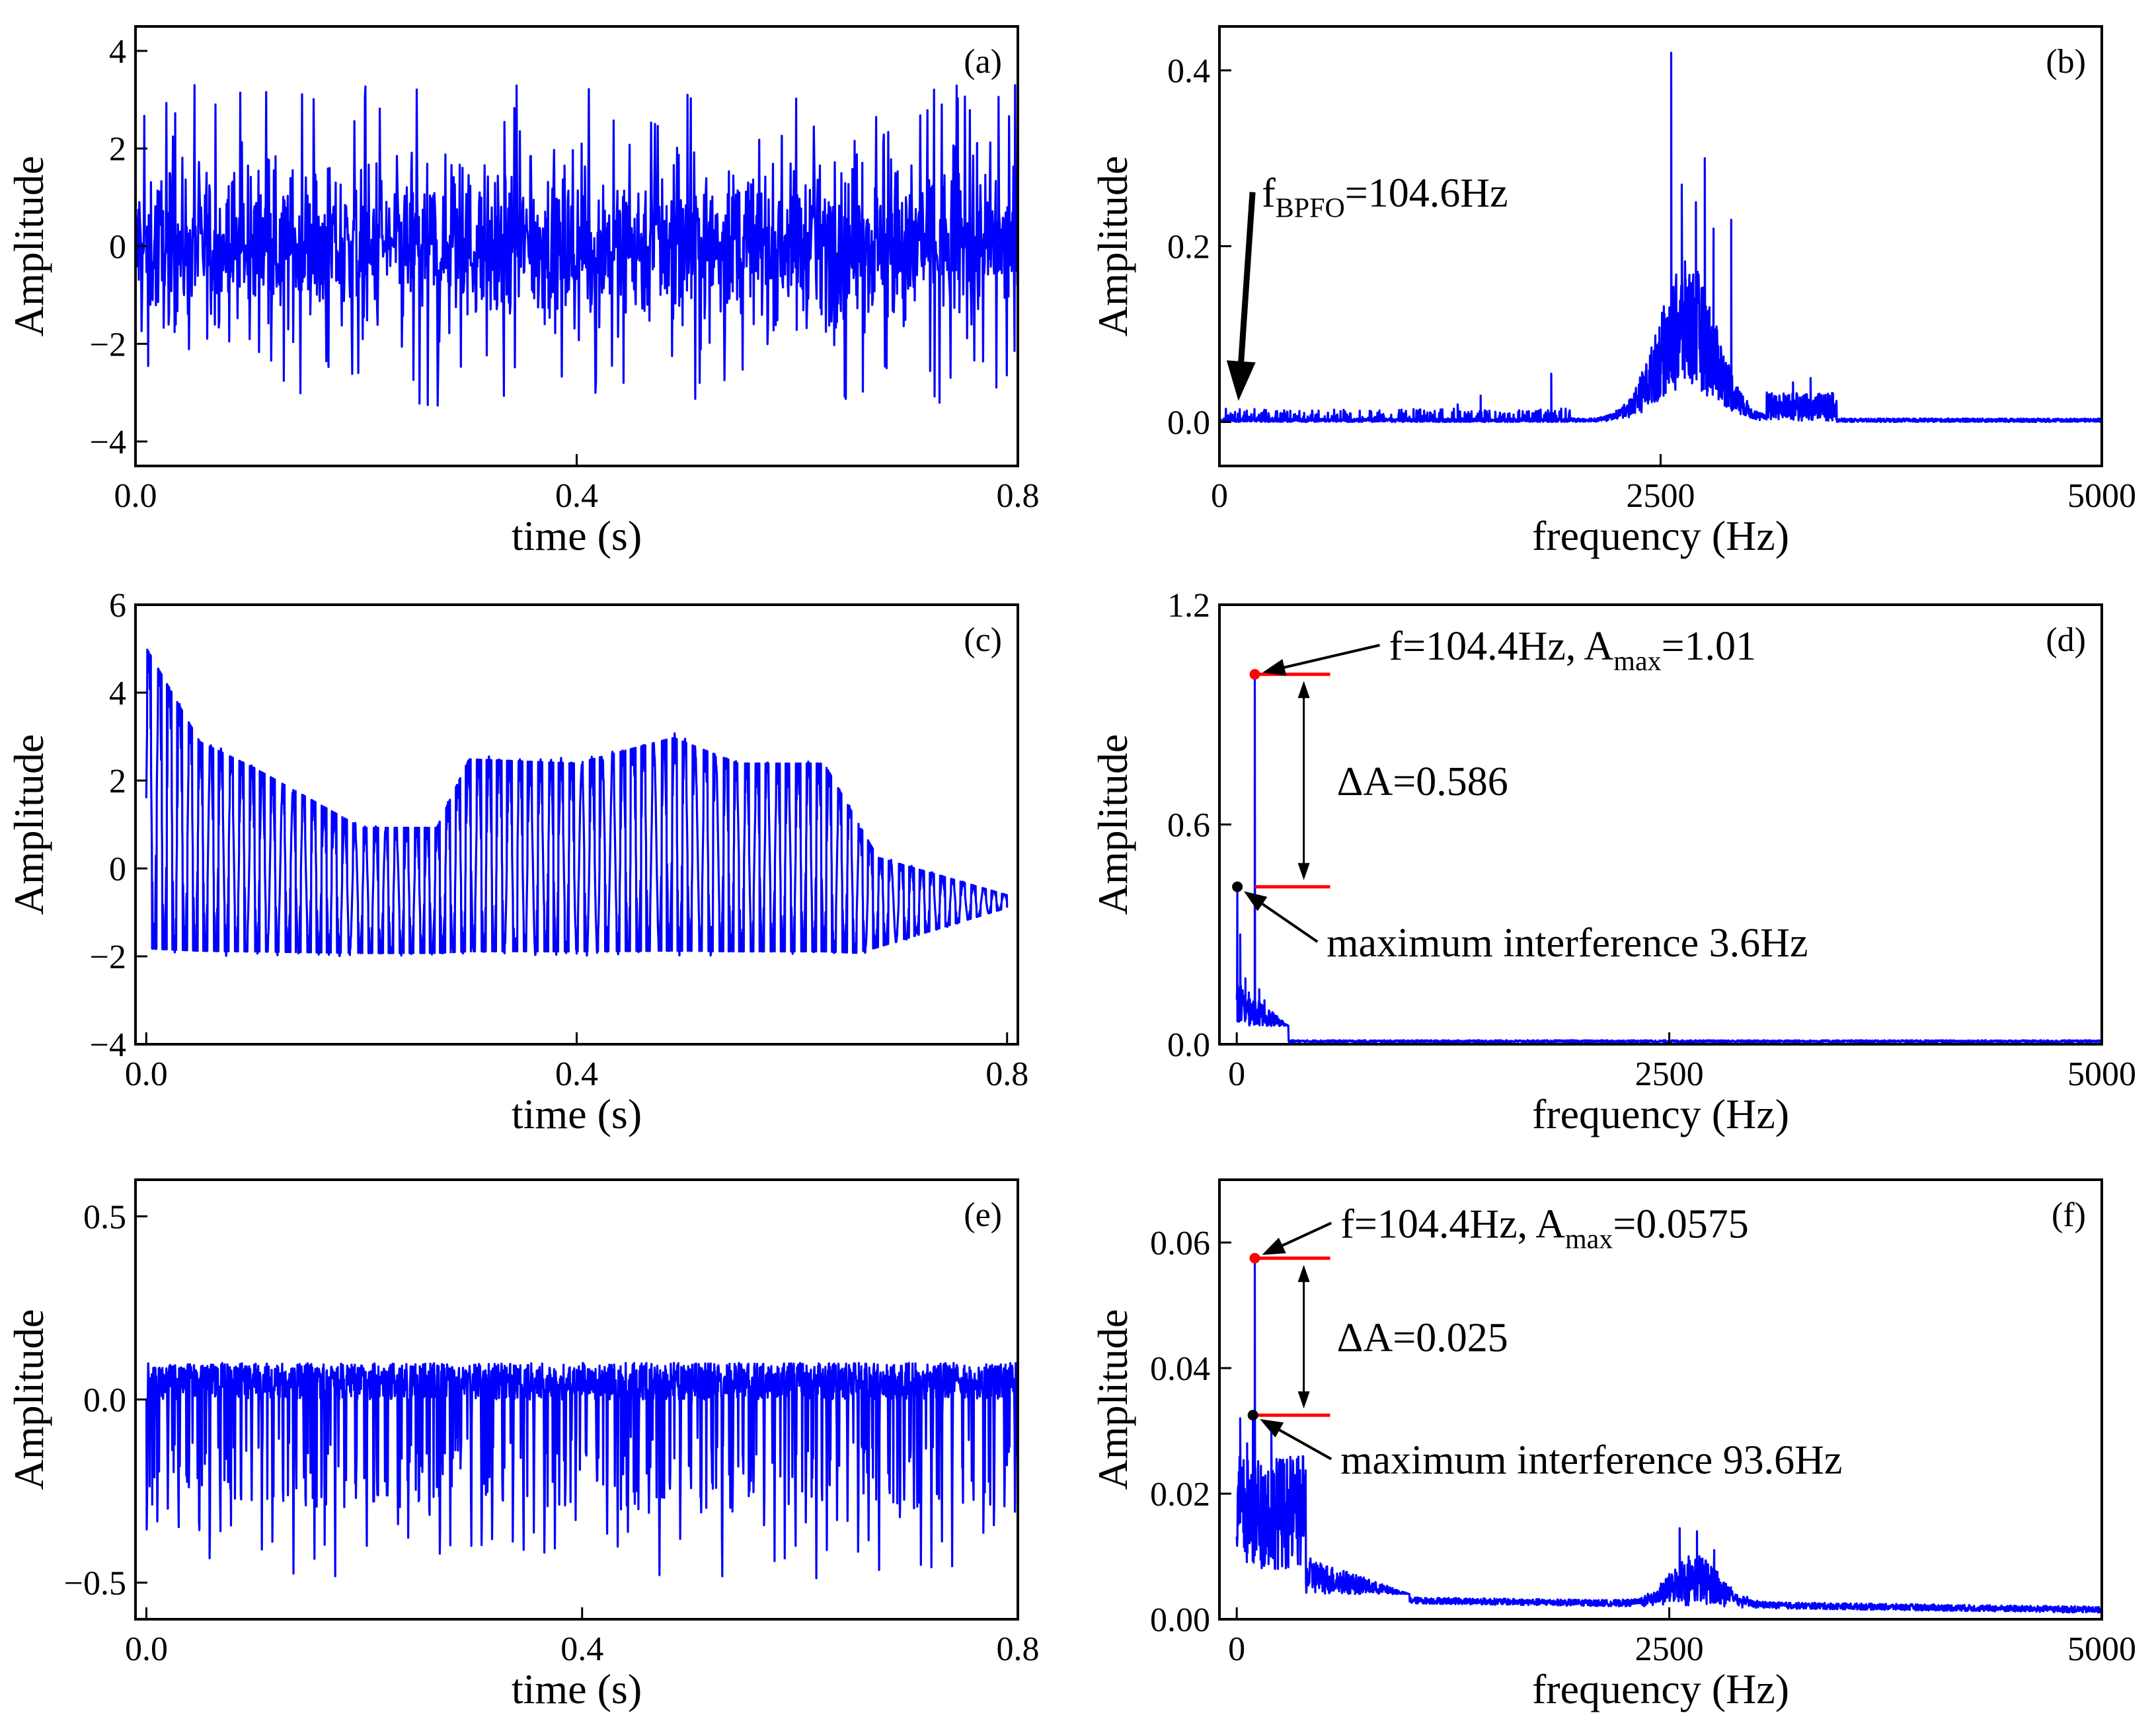 The image size is (2156, 1723). I want to click on x-tick-label-e-2: 0.8, so click(1018, 1649).